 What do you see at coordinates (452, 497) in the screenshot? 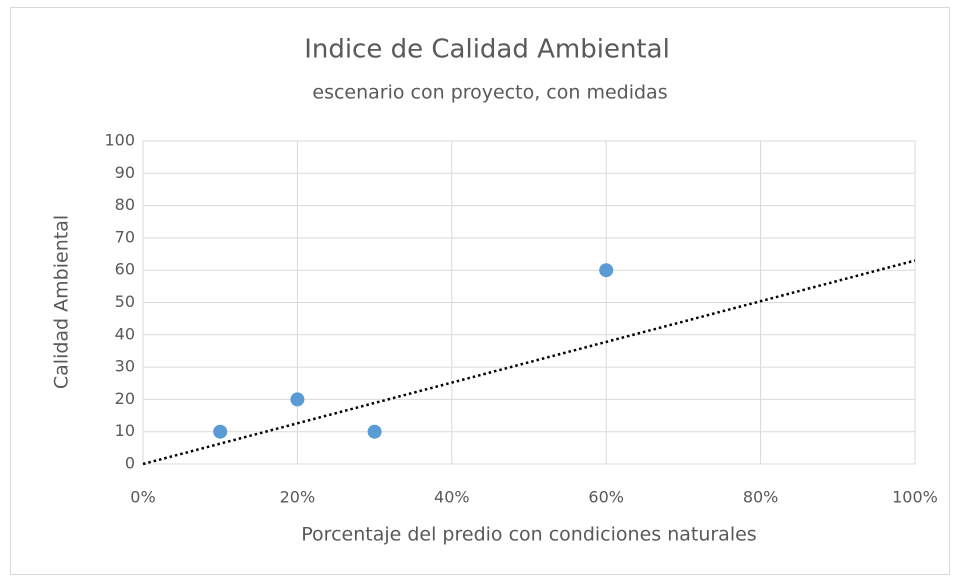
I see `x-tick-label: 40%` at bounding box center [452, 497].